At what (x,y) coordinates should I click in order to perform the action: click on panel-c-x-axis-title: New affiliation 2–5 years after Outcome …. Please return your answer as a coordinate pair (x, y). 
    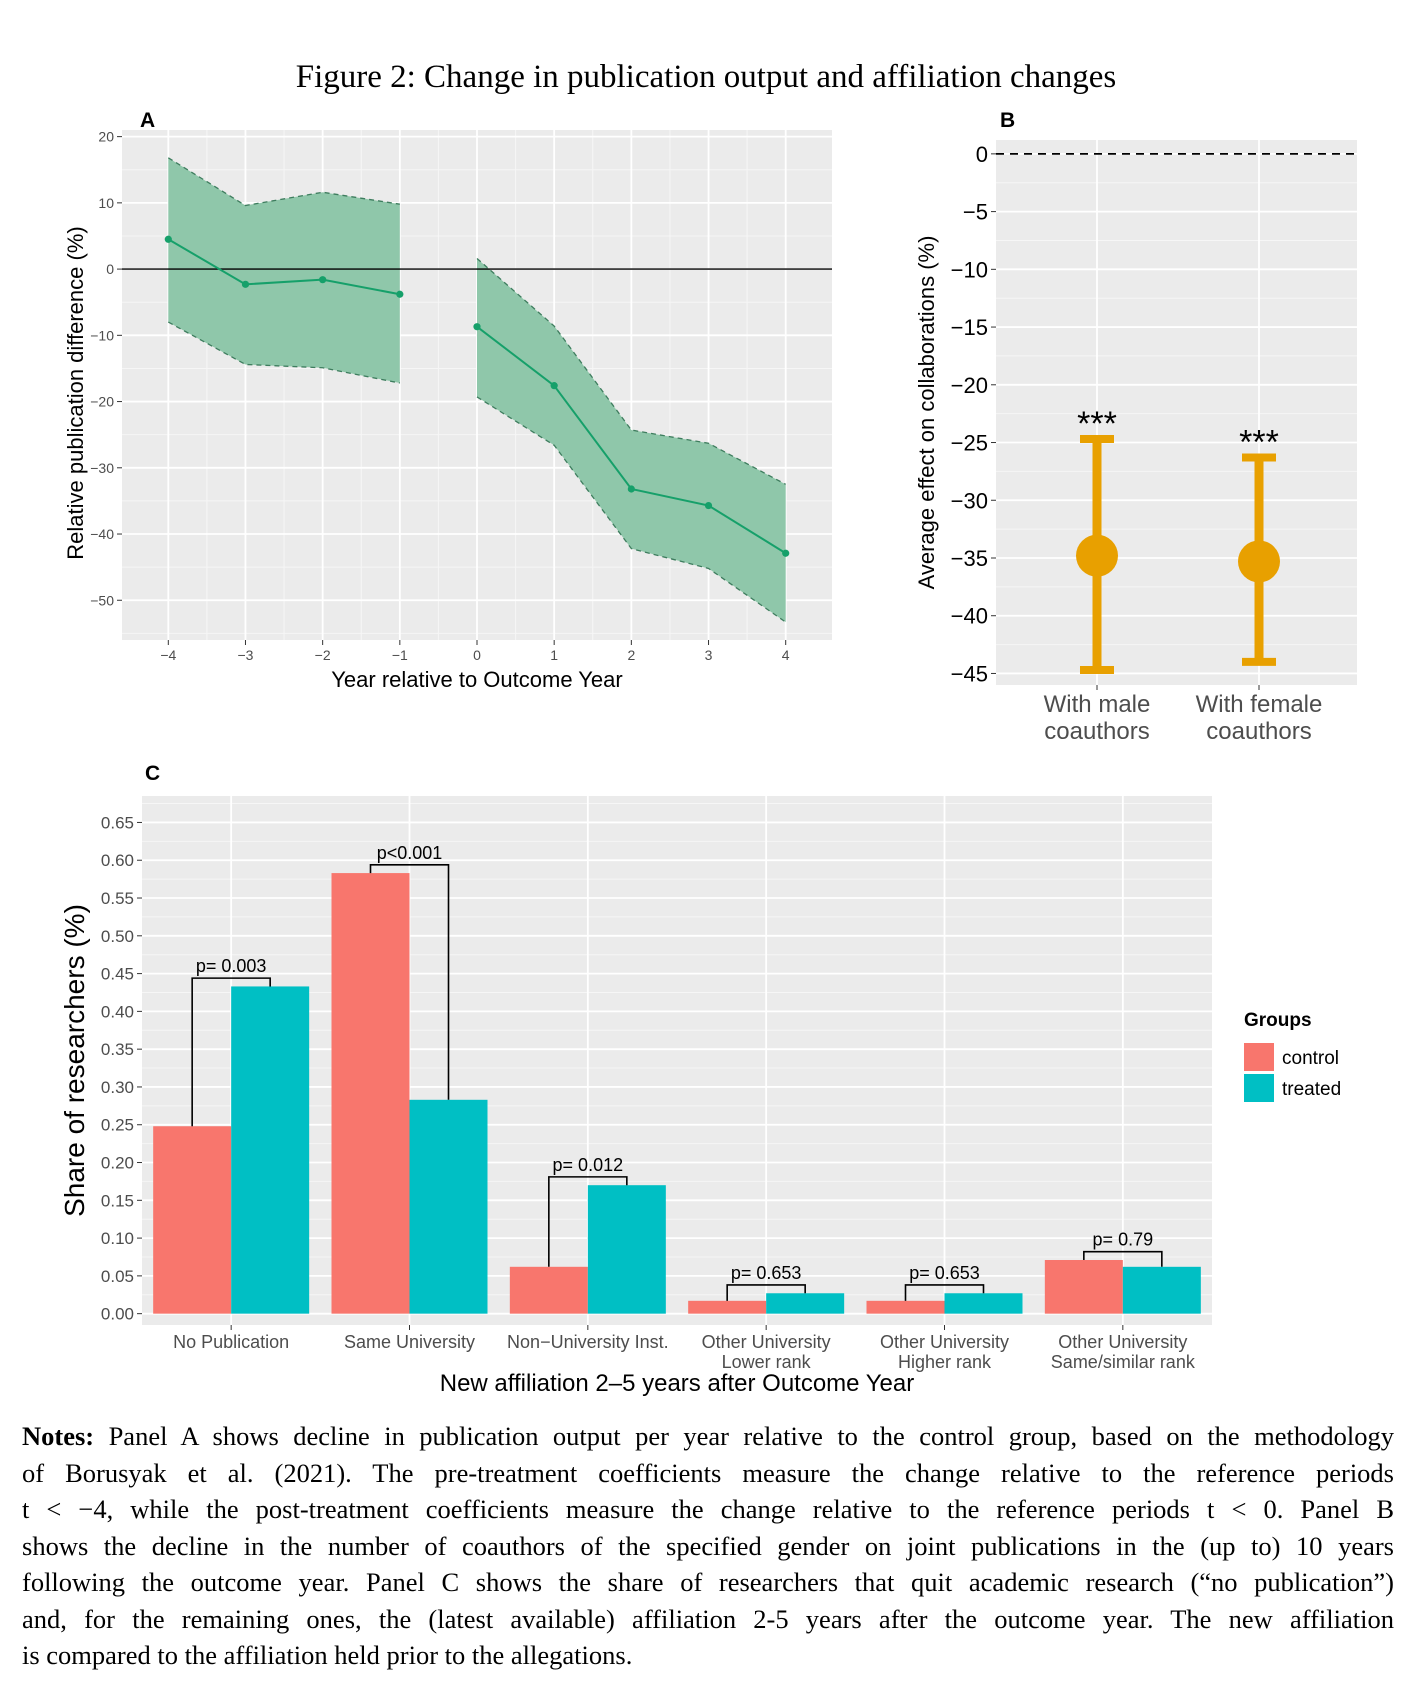
    Looking at the image, I should click on (677, 1383).